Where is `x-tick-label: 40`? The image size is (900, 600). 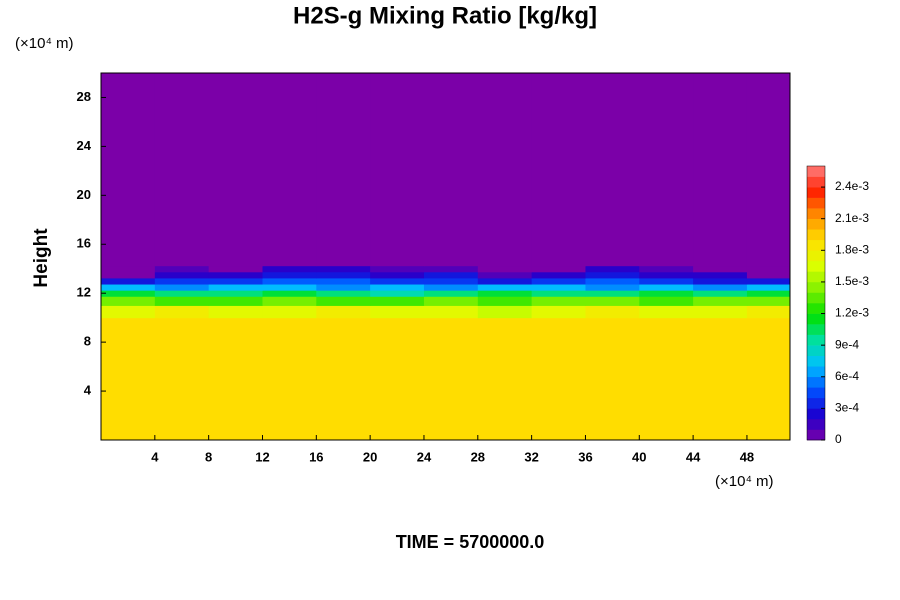 x-tick-label: 40 is located at coordinates (639, 456).